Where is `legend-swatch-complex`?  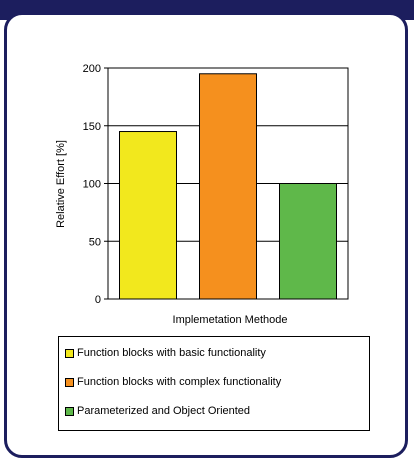 legend-swatch-complex is located at coordinates (69, 382).